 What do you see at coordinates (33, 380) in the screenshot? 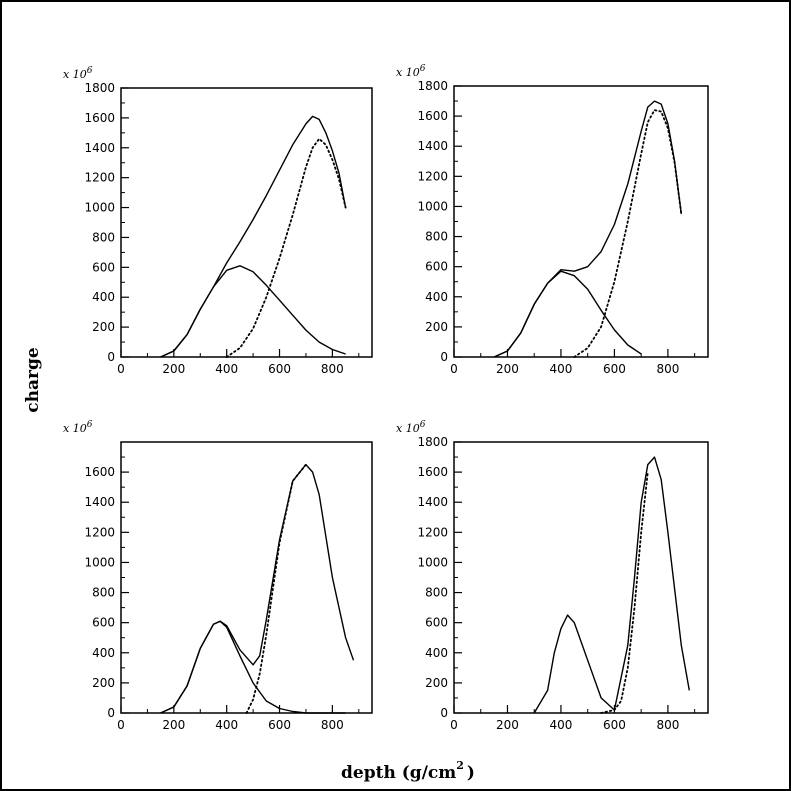
I see `y-axis-title: charge` at bounding box center [33, 380].